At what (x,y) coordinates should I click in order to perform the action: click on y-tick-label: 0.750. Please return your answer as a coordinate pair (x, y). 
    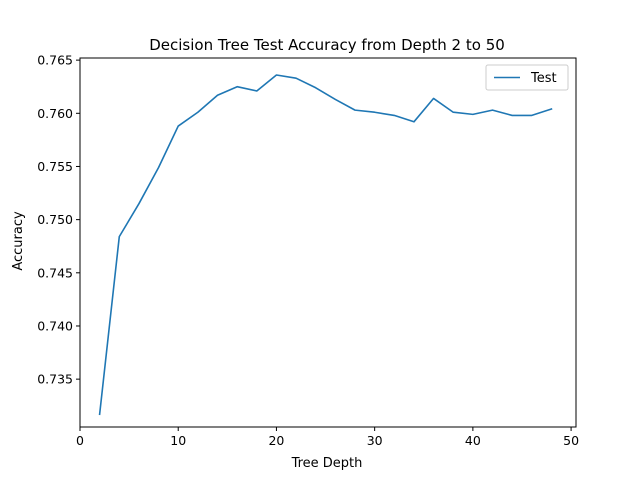
    Looking at the image, I should click on (55, 219).